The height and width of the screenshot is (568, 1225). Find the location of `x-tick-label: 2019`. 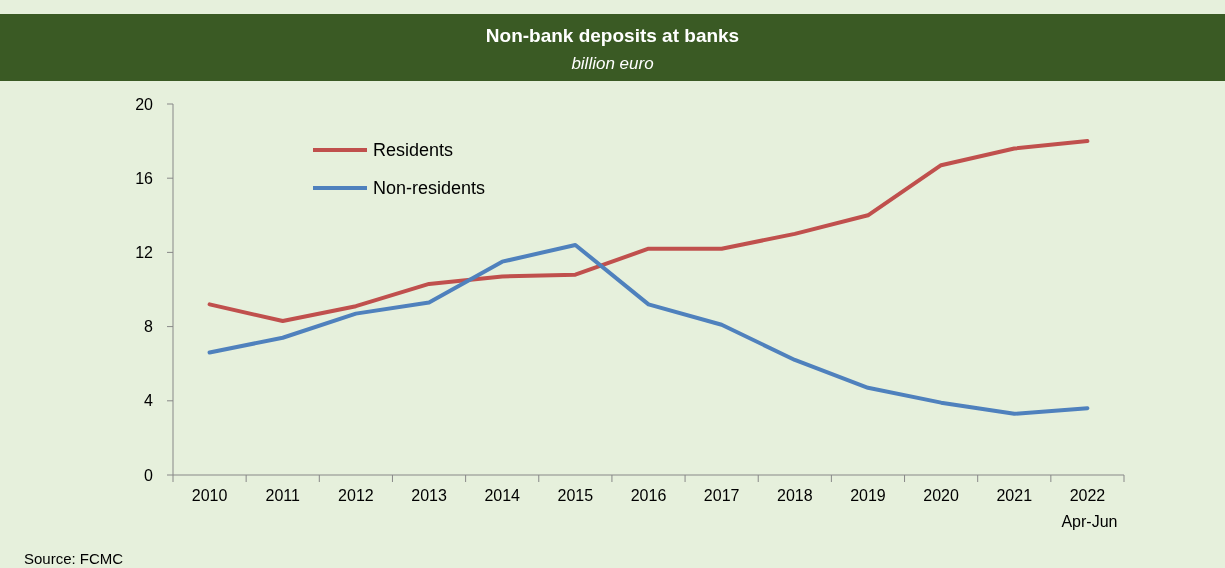

x-tick-label: 2019 is located at coordinates (868, 495).